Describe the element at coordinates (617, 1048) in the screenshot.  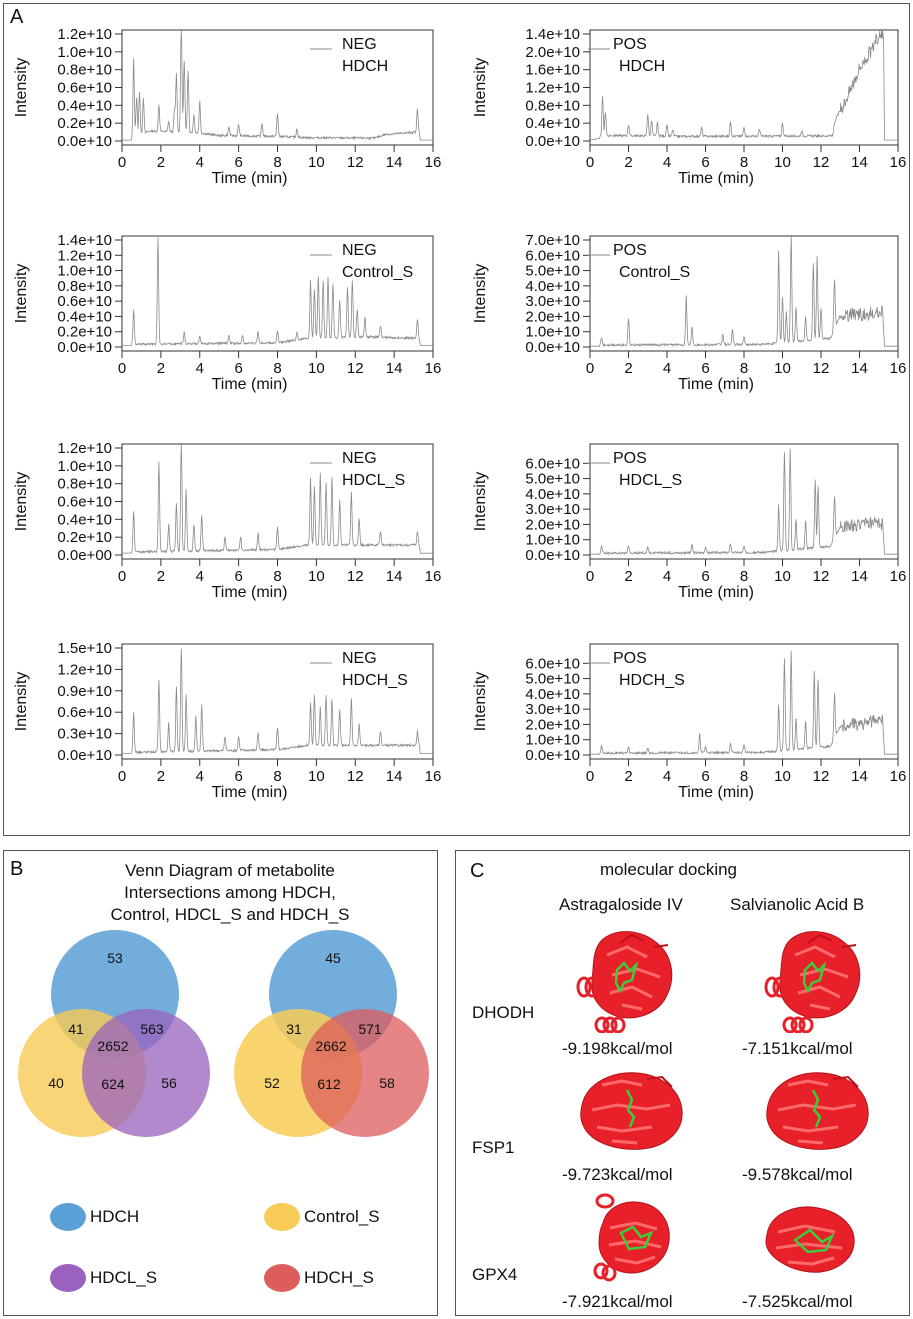
I see `energy-dhodh-astragaloside: -9.198kcal/mol` at that location.